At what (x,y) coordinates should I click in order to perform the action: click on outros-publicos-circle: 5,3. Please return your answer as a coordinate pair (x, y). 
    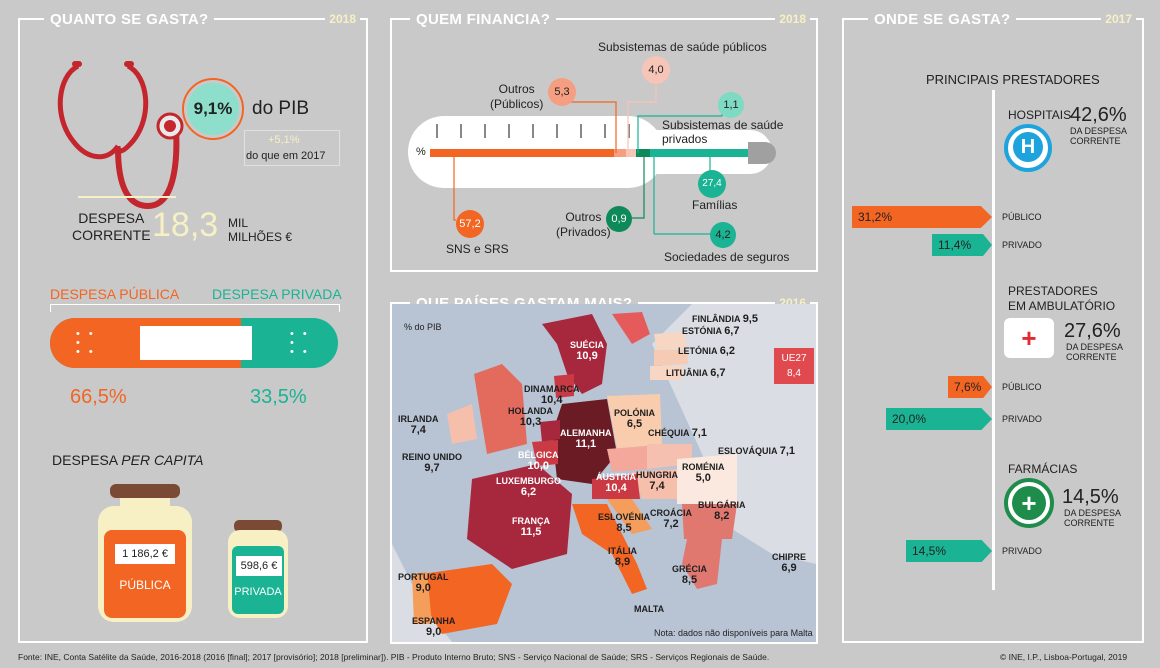
    Looking at the image, I should click on (562, 92).